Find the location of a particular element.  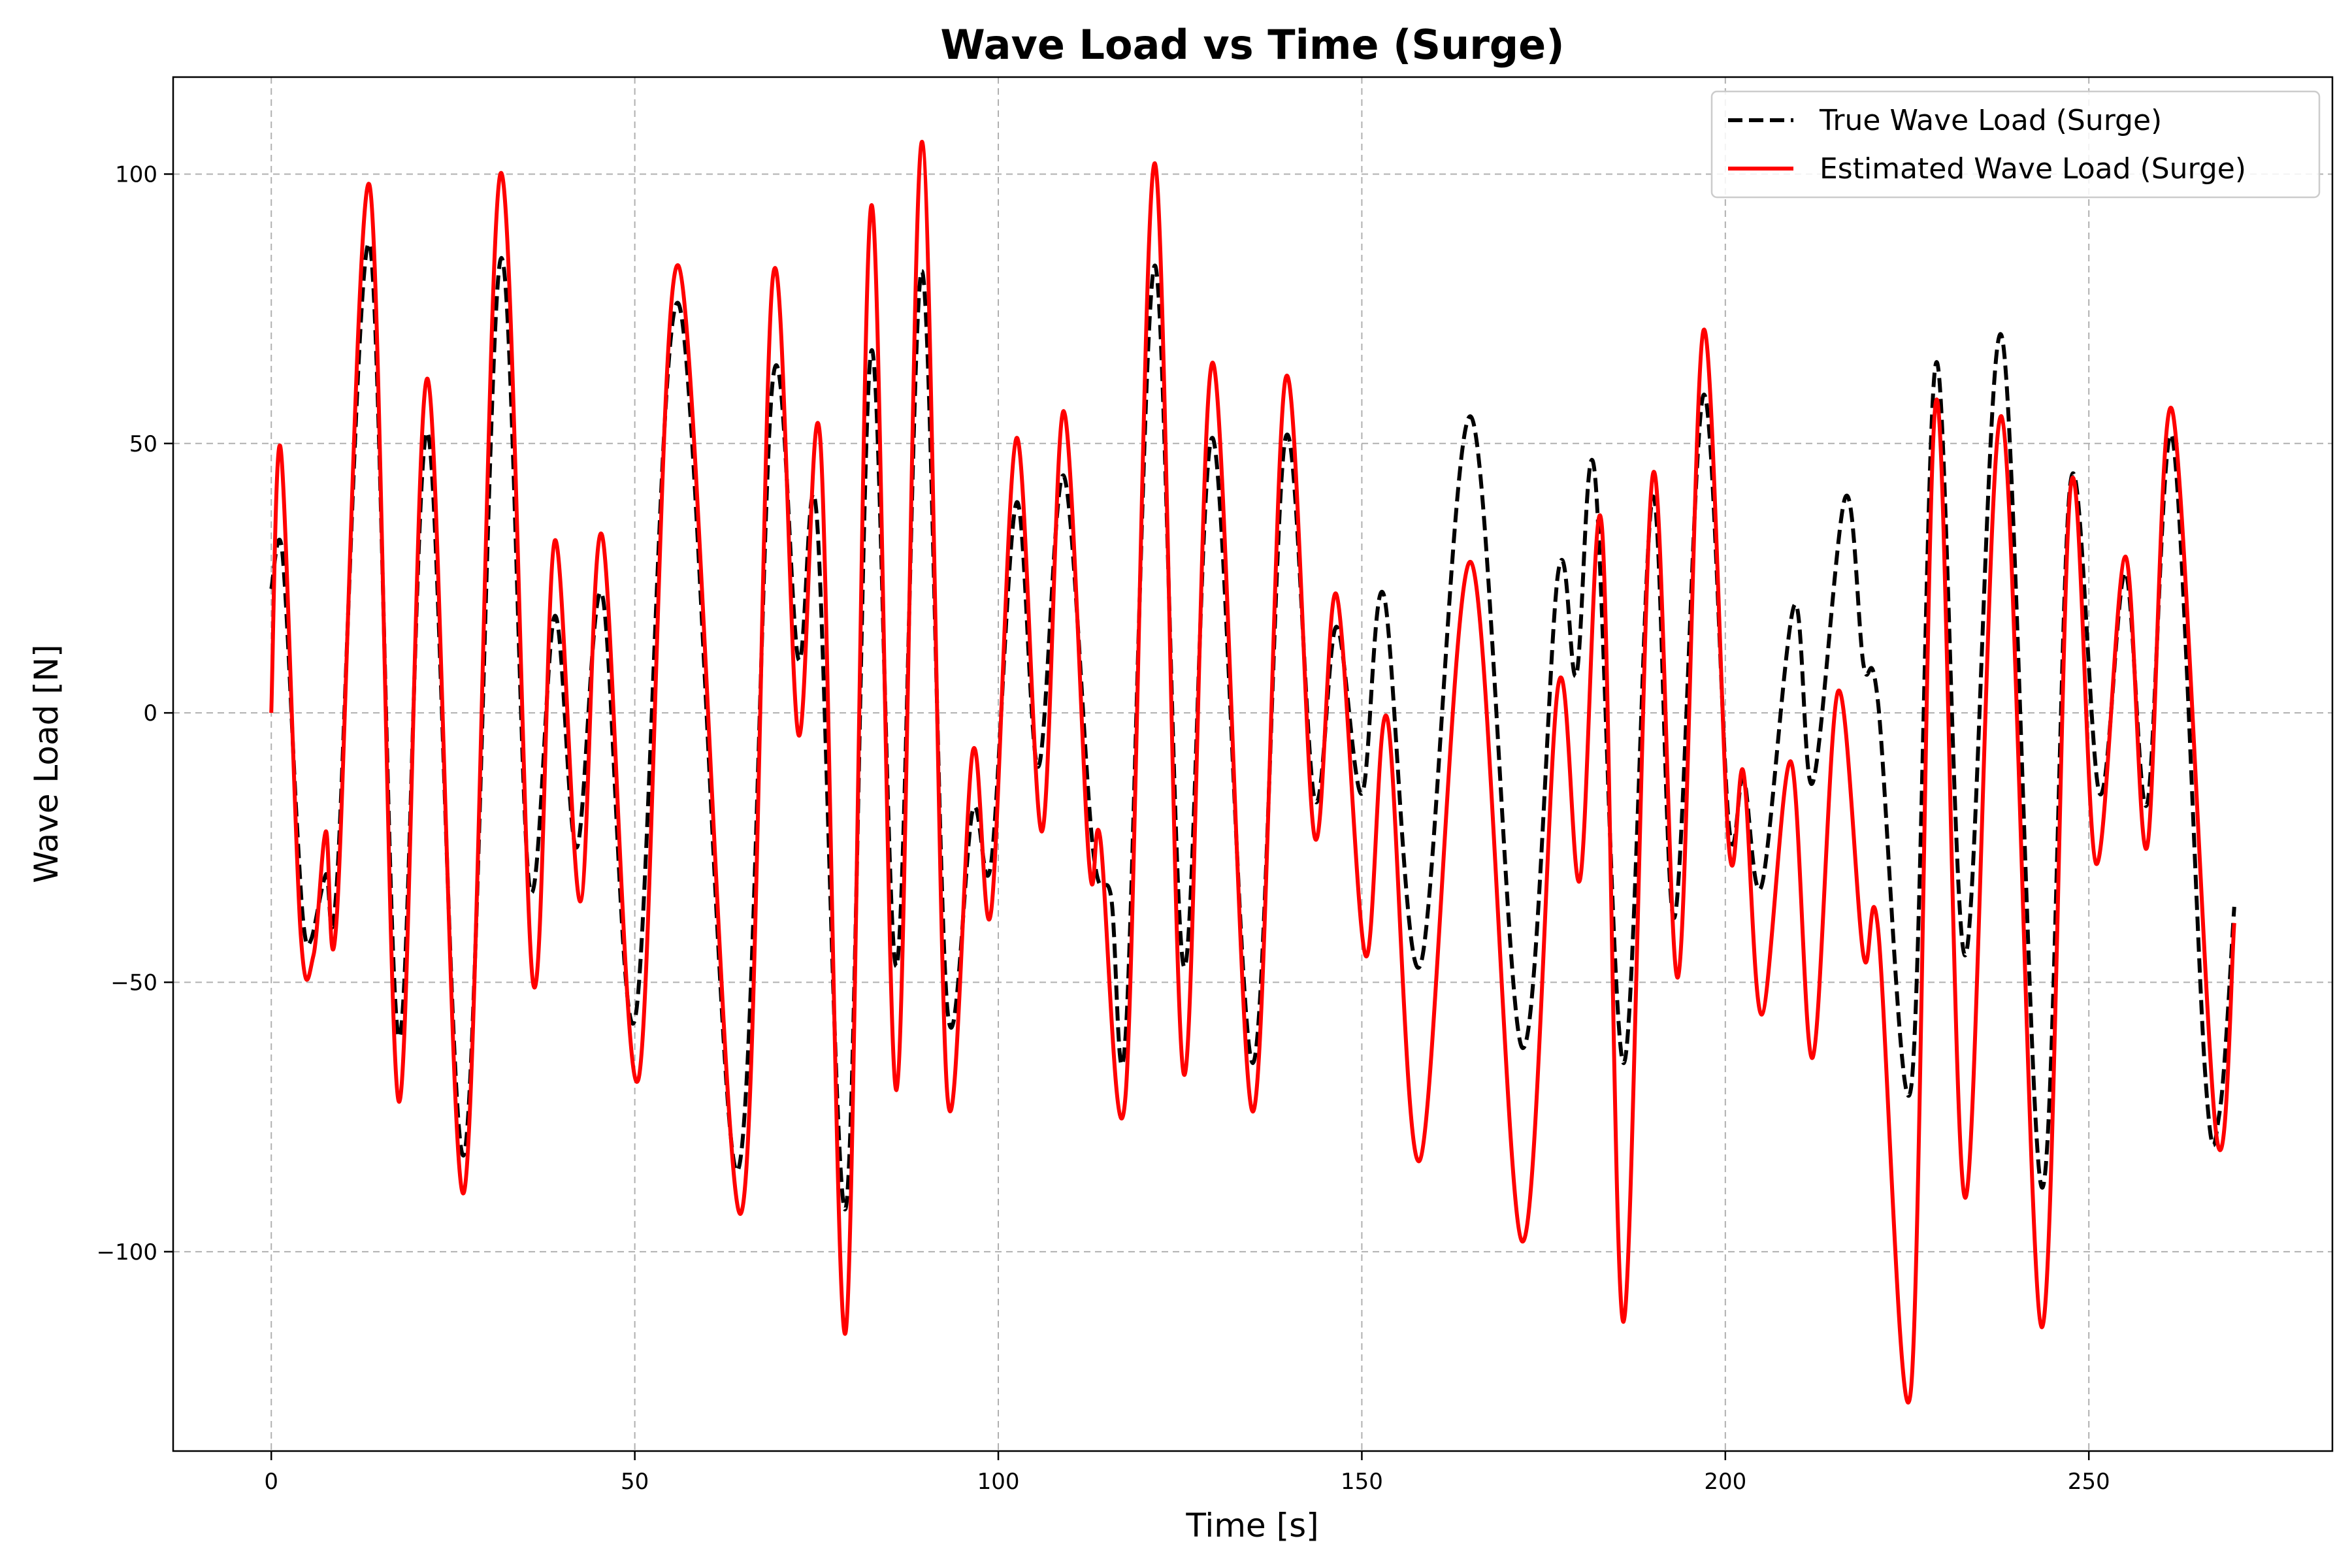

legend-box is located at coordinates (2015, 144).